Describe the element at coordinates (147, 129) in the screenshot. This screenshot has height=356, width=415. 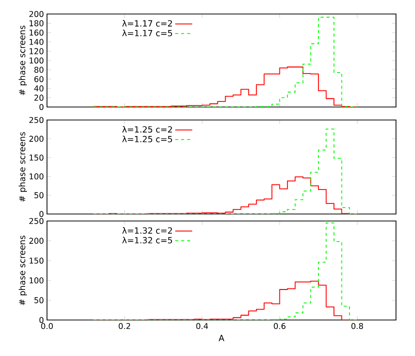
I see `legend-label: λ=1.25 c=2` at that location.